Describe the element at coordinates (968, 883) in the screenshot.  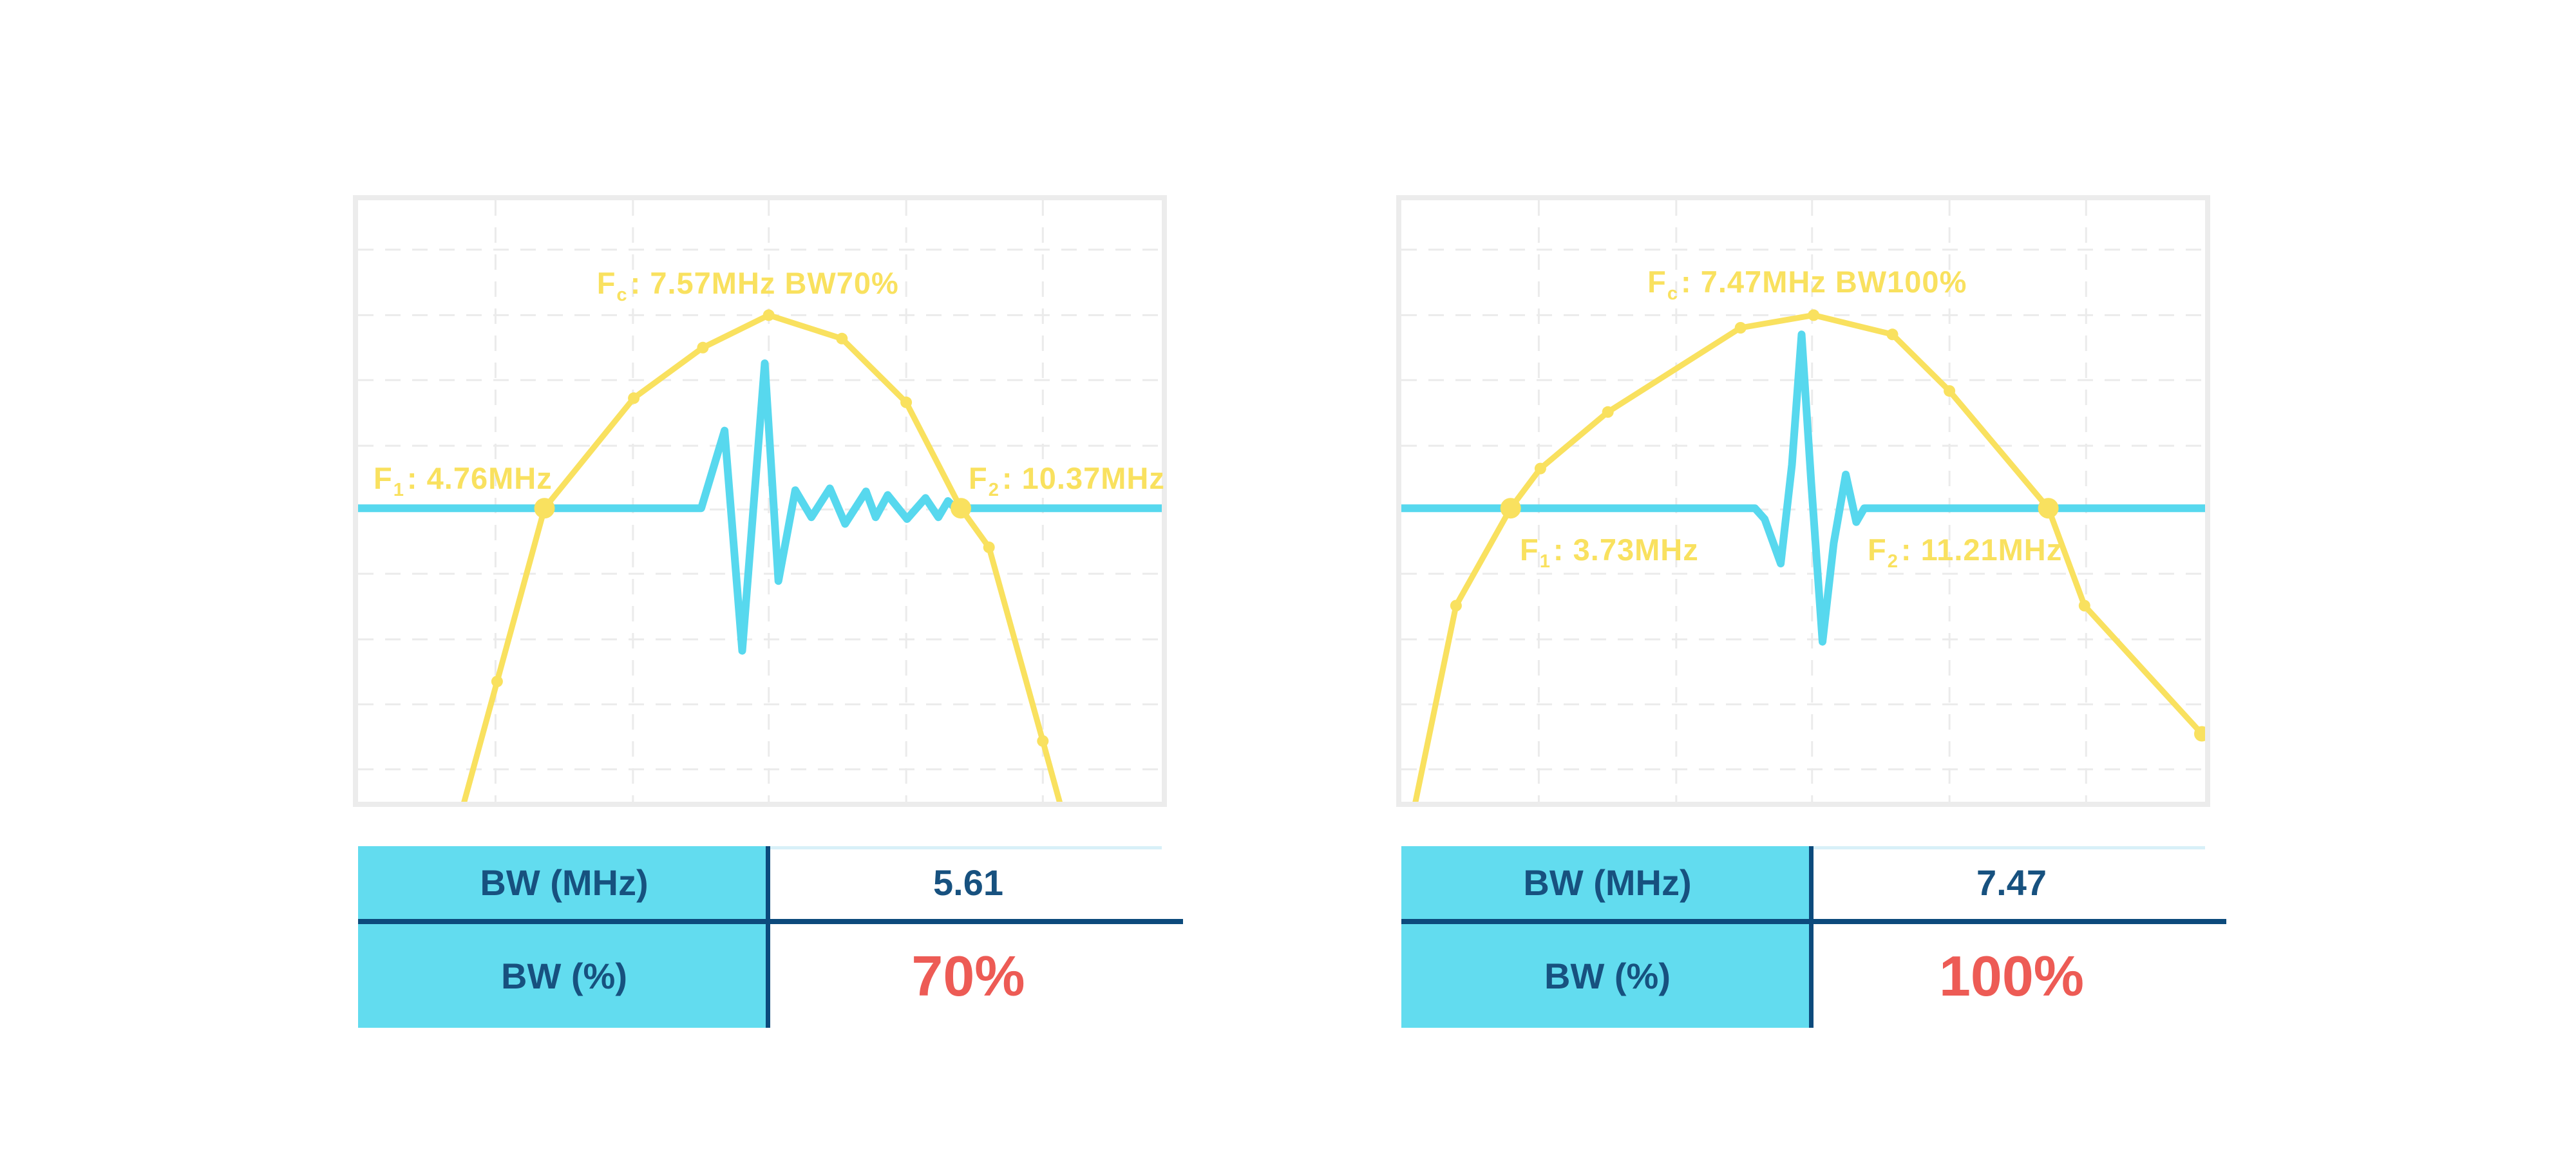
I see `table-value-bw-mhz: 5.61` at that location.